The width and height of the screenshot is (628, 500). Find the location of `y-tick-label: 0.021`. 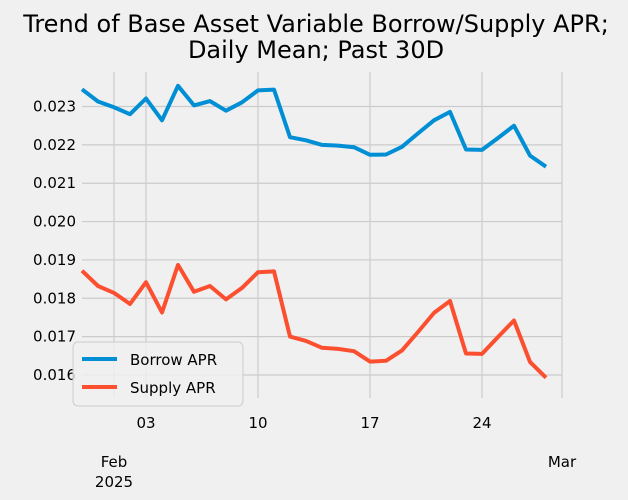

y-tick-label: 0.021 is located at coordinates (54, 183).